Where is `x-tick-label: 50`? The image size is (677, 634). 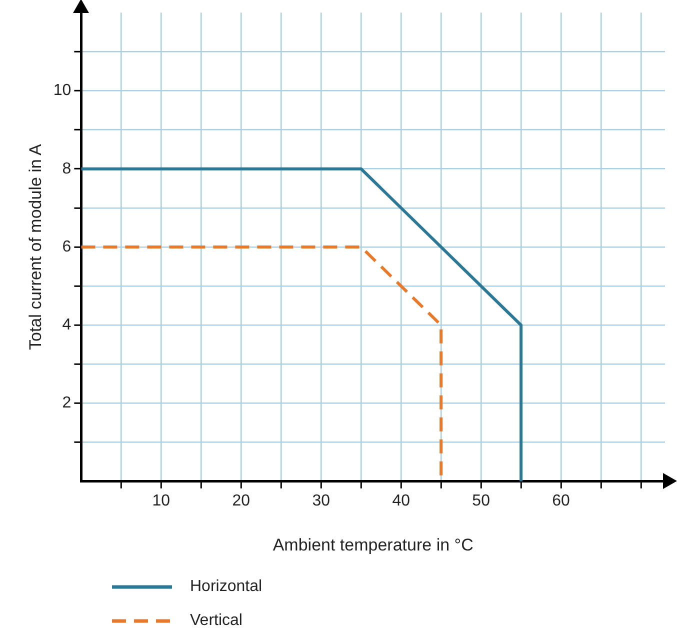 x-tick-label: 50 is located at coordinates (481, 501).